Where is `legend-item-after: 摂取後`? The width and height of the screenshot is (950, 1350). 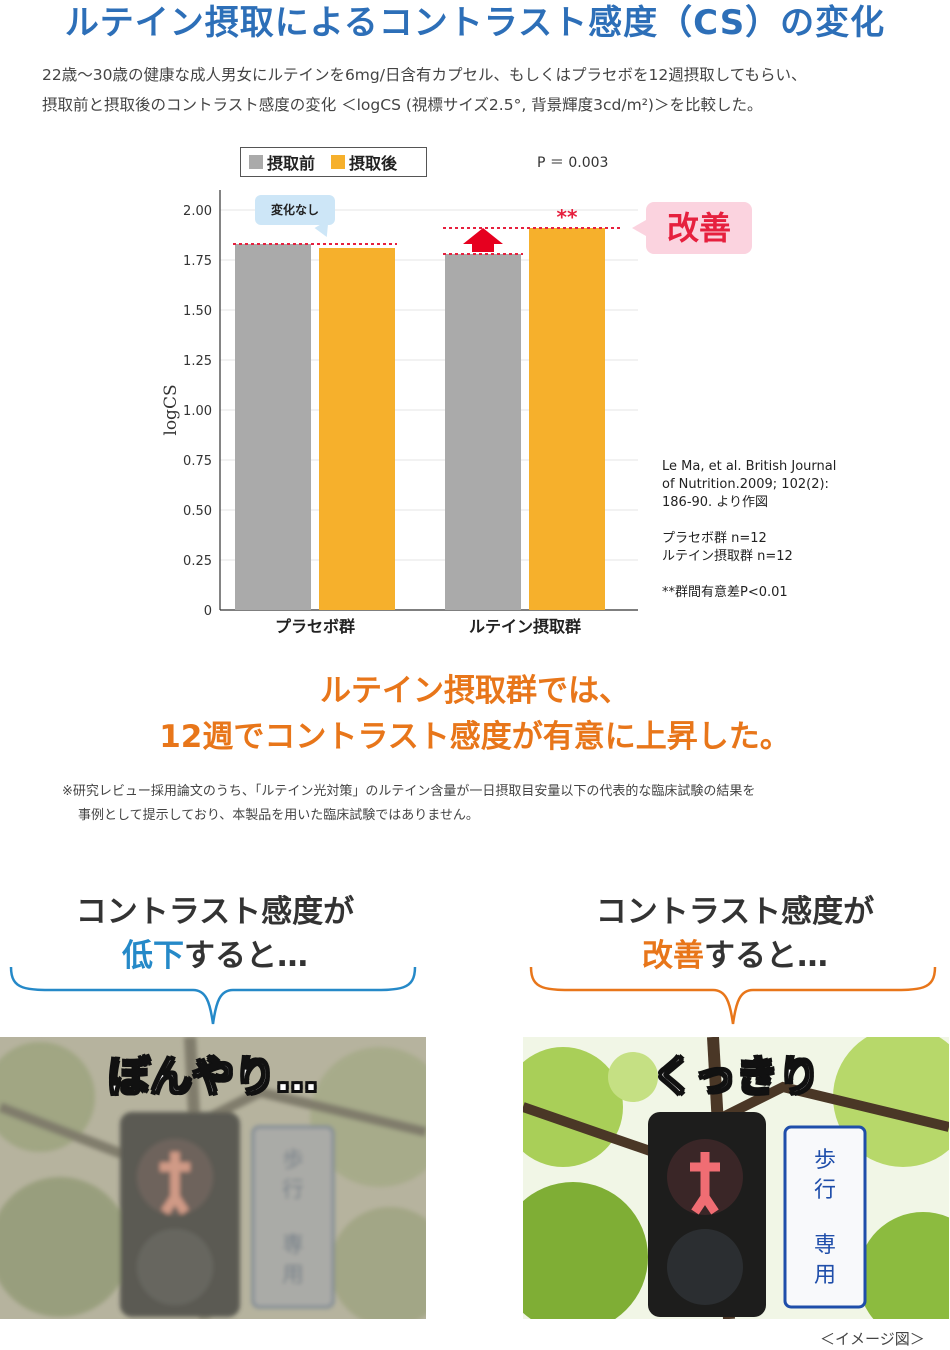
legend-item-after: 摂取後 is located at coordinates (364, 162).